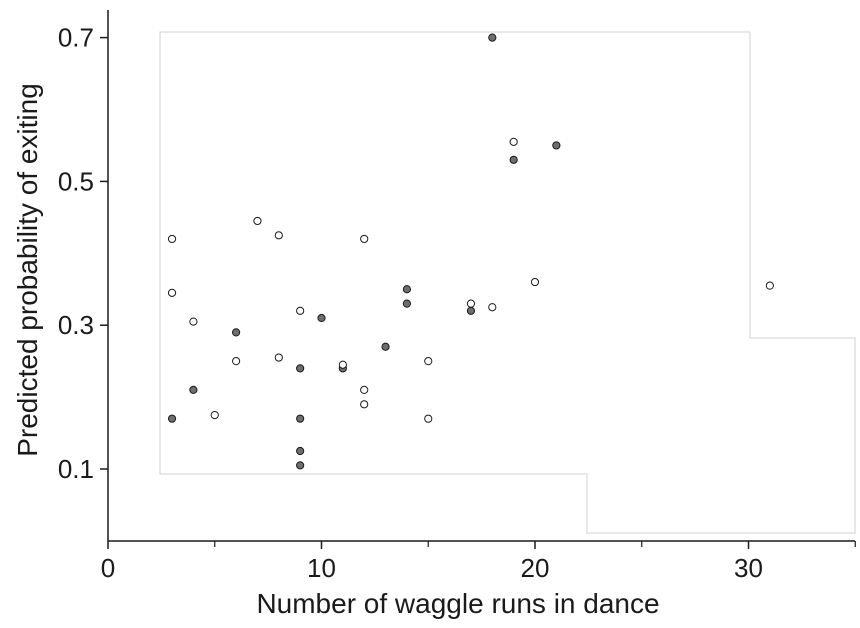  What do you see at coordinates (27, 270) in the screenshot?
I see `y-axis-title: Predicted probability of exiting` at bounding box center [27, 270].